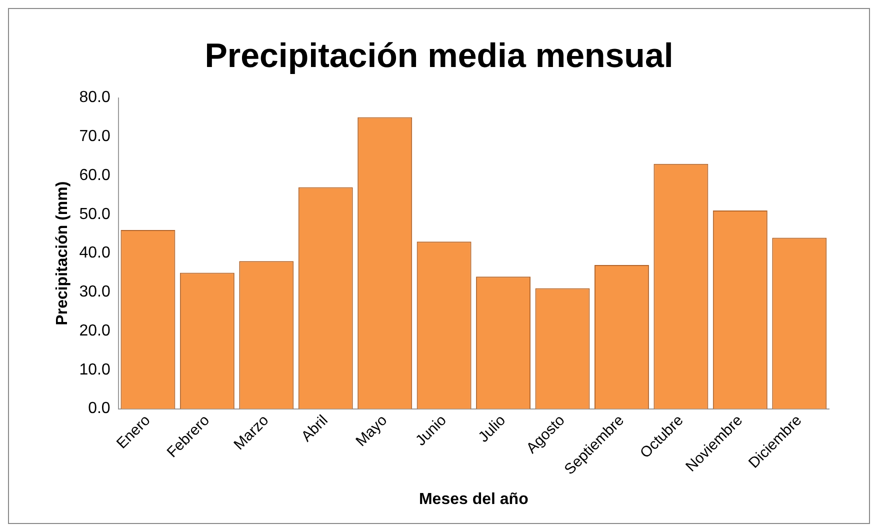 Image resolution: width=879 pixels, height=532 pixels. What do you see at coordinates (99, 409) in the screenshot?
I see `y-tick-label: 0.0` at bounding box center [99, 409].